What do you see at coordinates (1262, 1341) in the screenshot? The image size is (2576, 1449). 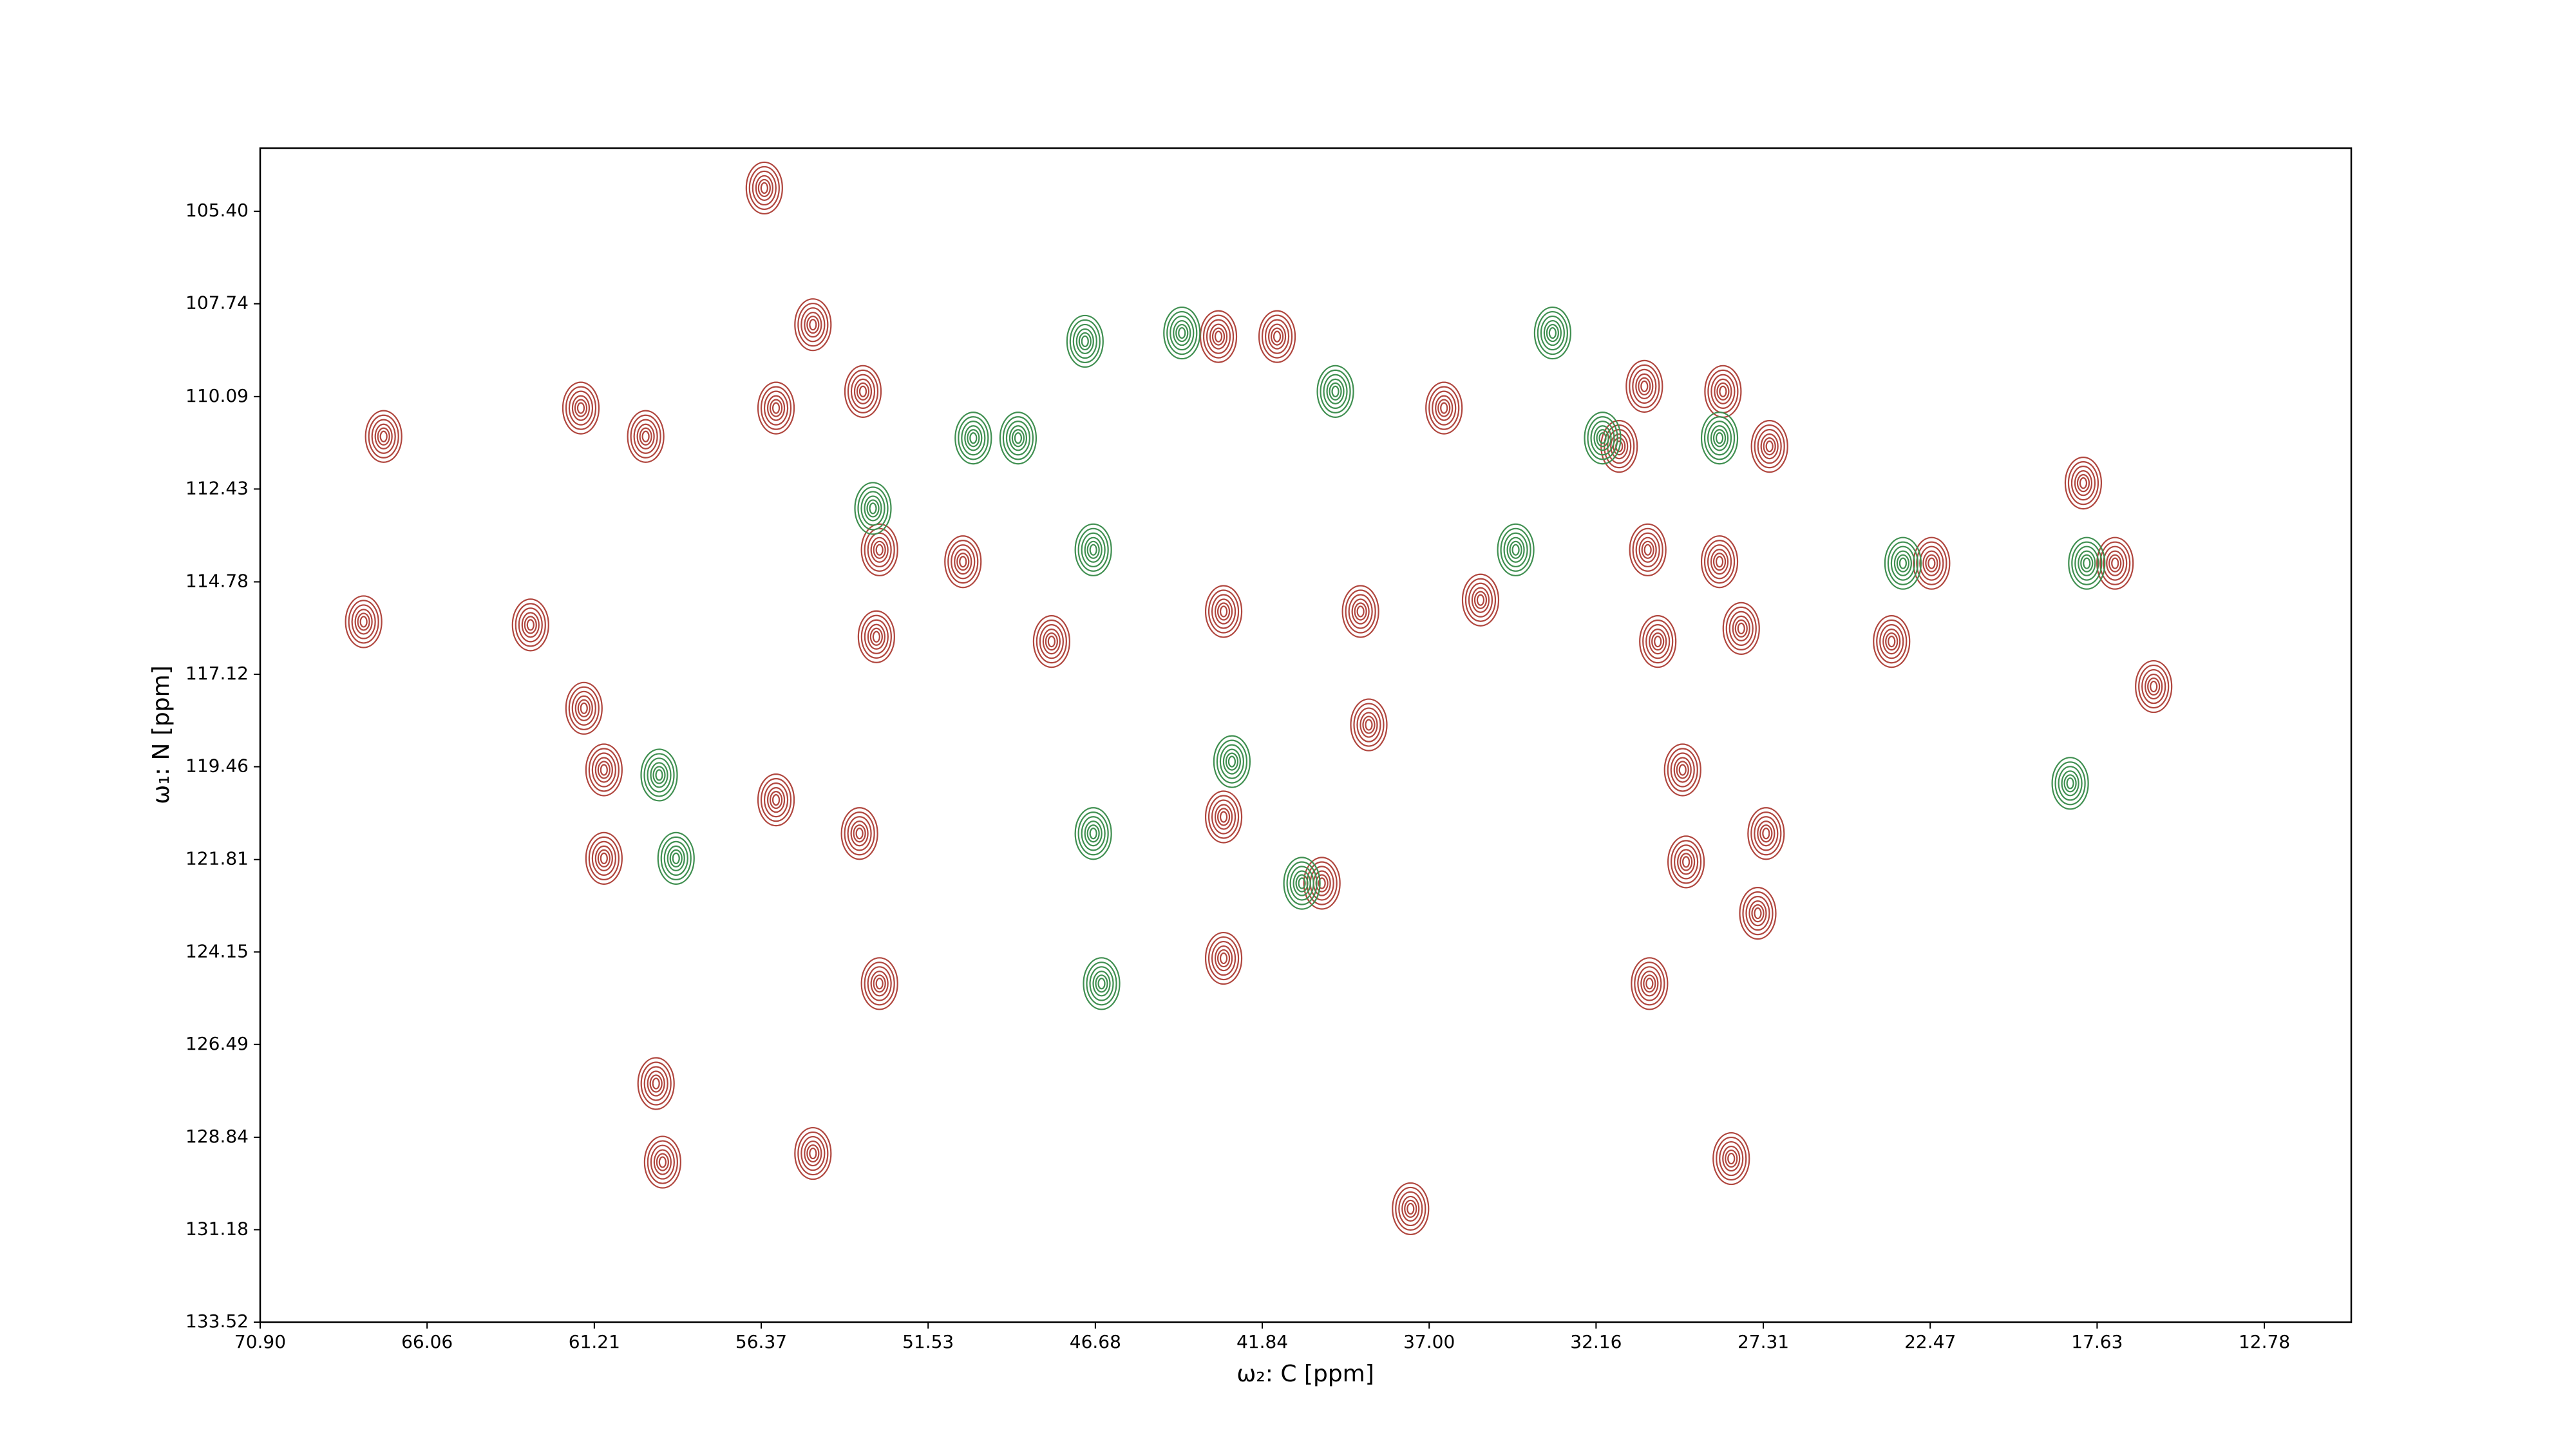 I see `x-tick-label: 41.84` at bounding box center [1262, 1341].